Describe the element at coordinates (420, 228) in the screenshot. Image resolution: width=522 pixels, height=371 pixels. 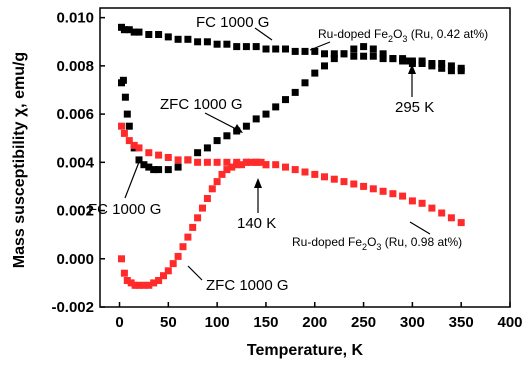
I see `annotation-sample-098-leader` at that location.